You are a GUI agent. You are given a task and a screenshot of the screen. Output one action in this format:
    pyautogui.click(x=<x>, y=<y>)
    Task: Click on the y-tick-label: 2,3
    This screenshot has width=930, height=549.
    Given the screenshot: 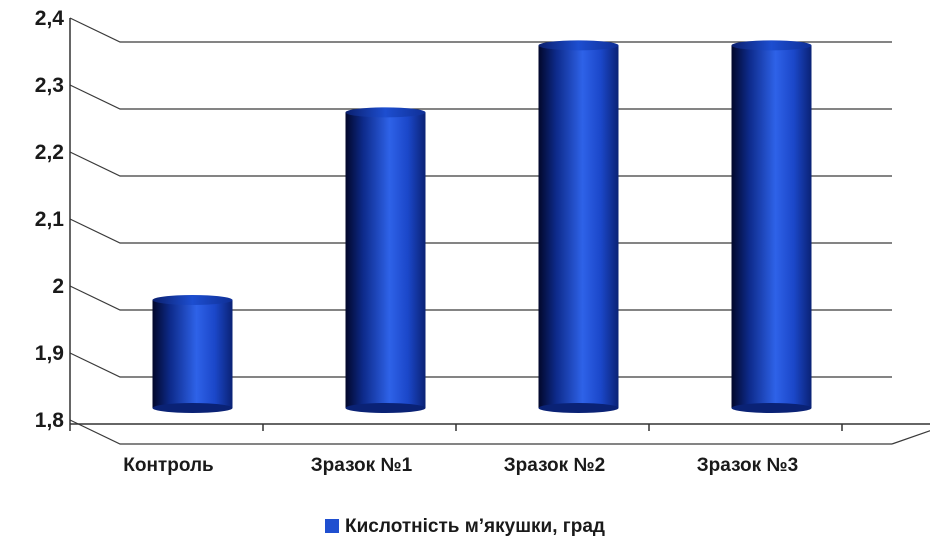 What is the action you would take?
    pyautogui.click(x=49, y=85)
    